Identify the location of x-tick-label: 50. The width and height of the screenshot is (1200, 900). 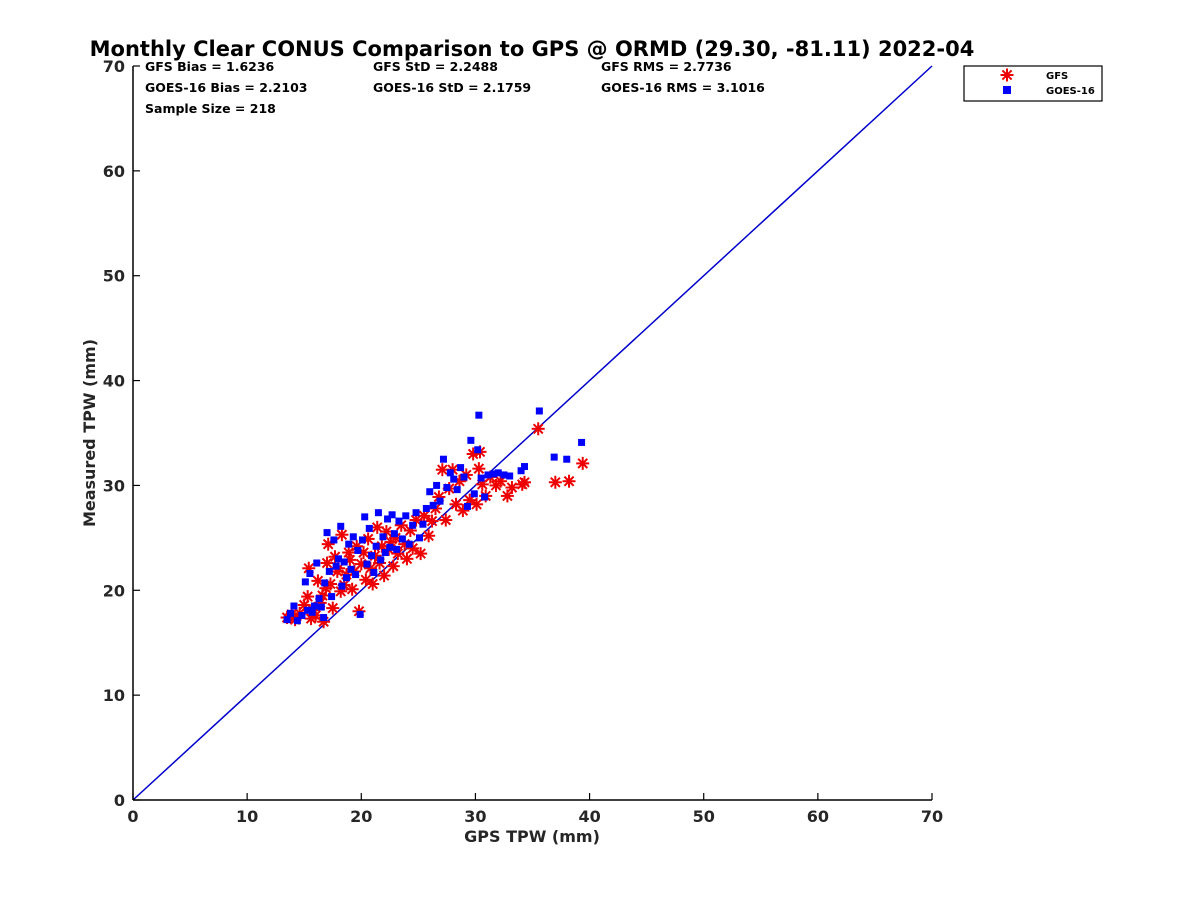
(704, 816).